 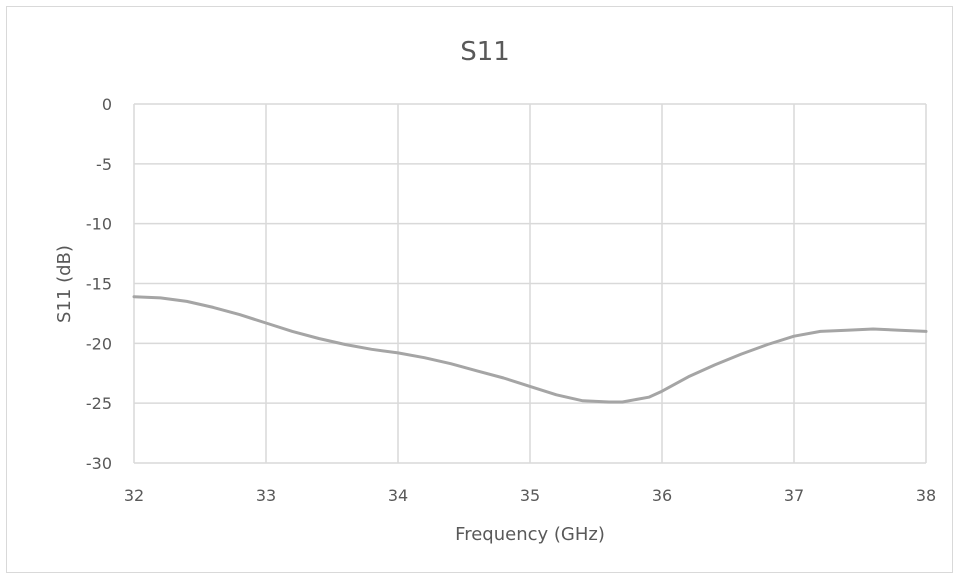 I want to click on chart-title: S11, so click(x=485, y=52).